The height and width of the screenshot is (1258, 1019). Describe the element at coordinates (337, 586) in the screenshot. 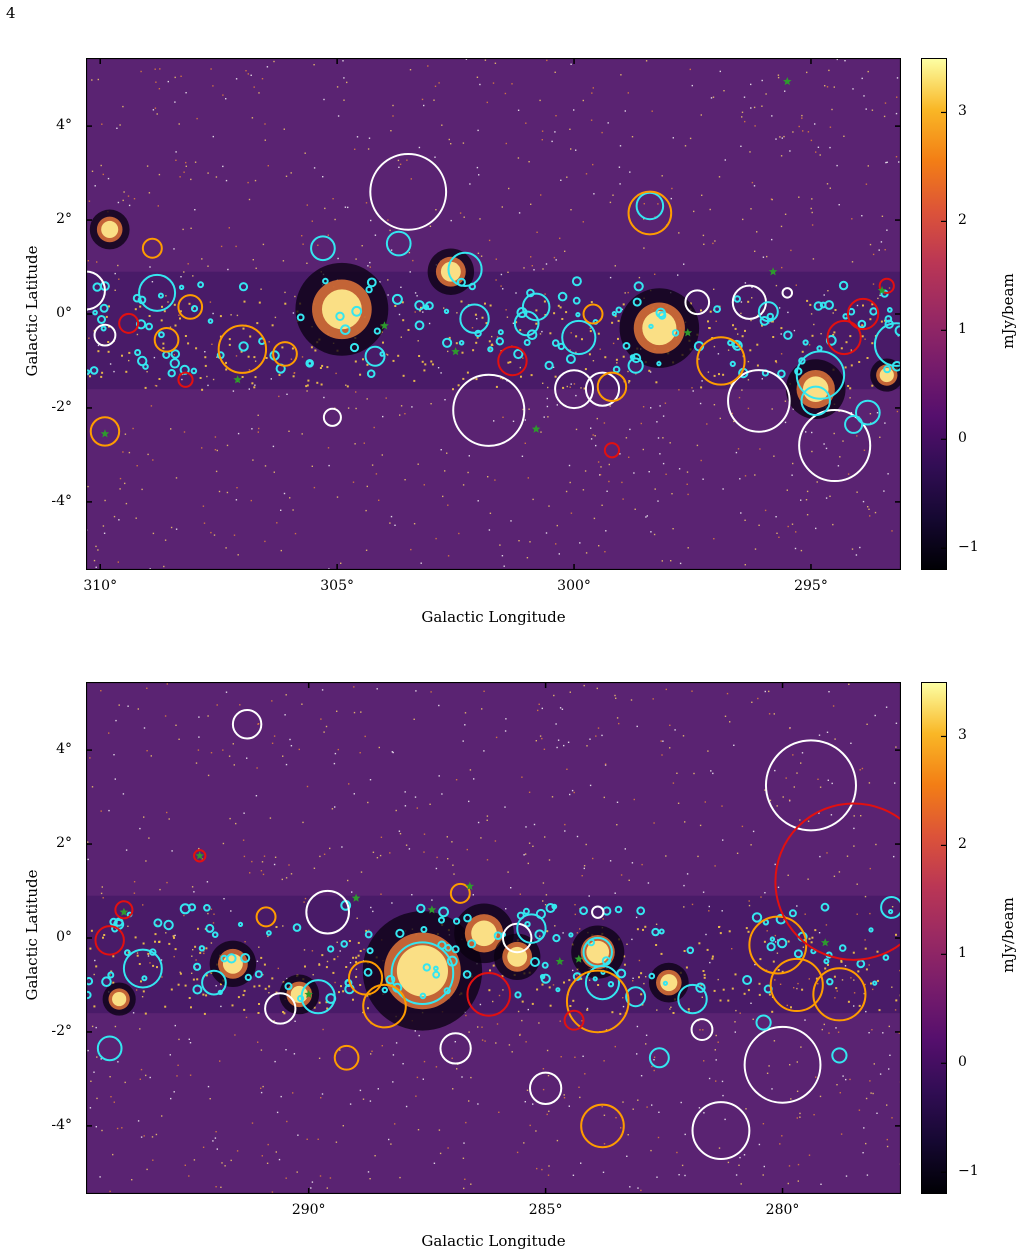

I see `x-tick-label: 305°` at that location.